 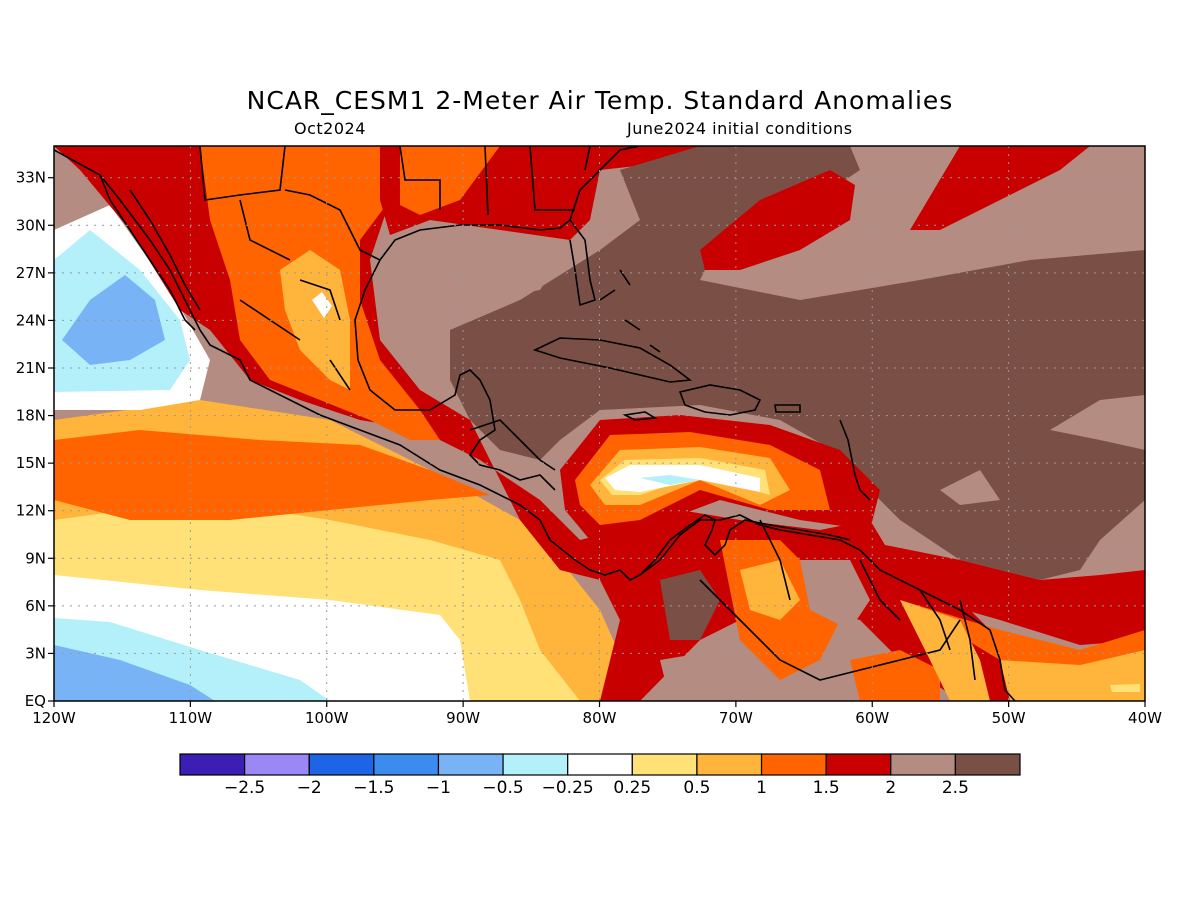 I want to click on colorbar-label: 1, so click(x=761, y=788).